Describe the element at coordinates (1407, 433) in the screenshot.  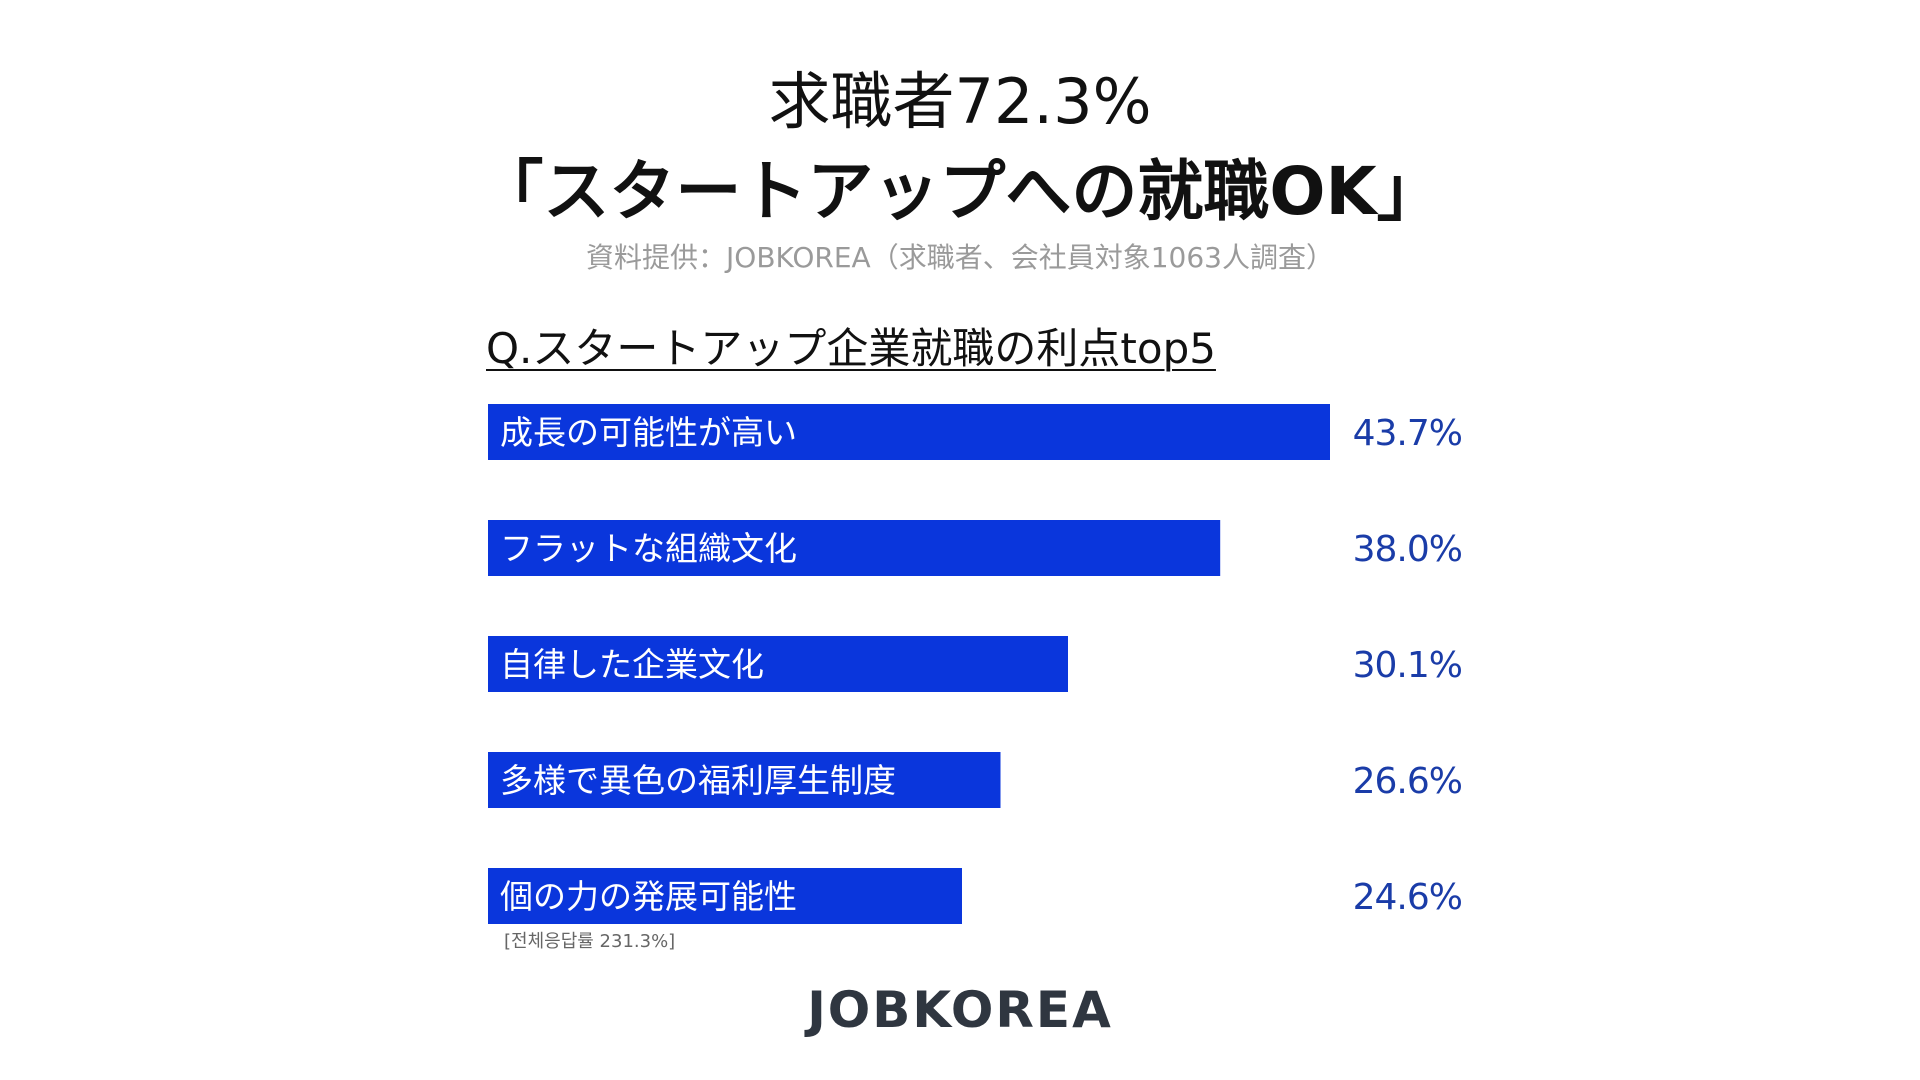
I see `value-label-1: 43.7%` at that location.